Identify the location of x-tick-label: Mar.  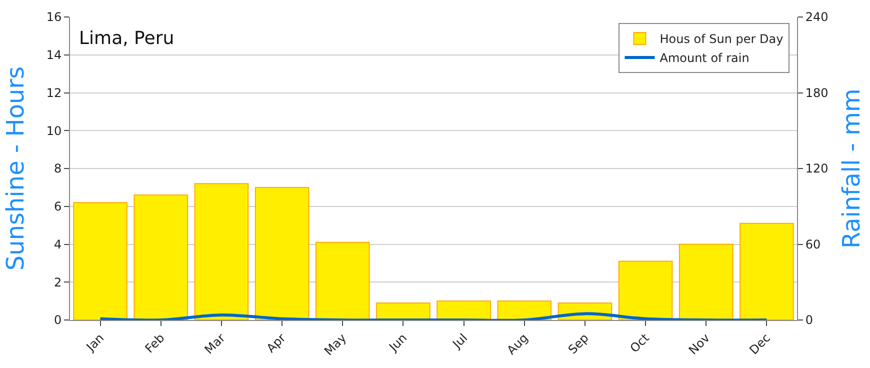
(215, 343).